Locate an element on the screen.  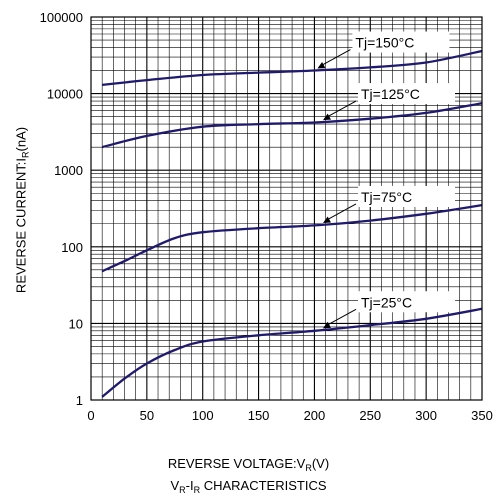
series-label-3: Tj=25°C is located at coordinates (386, 302).